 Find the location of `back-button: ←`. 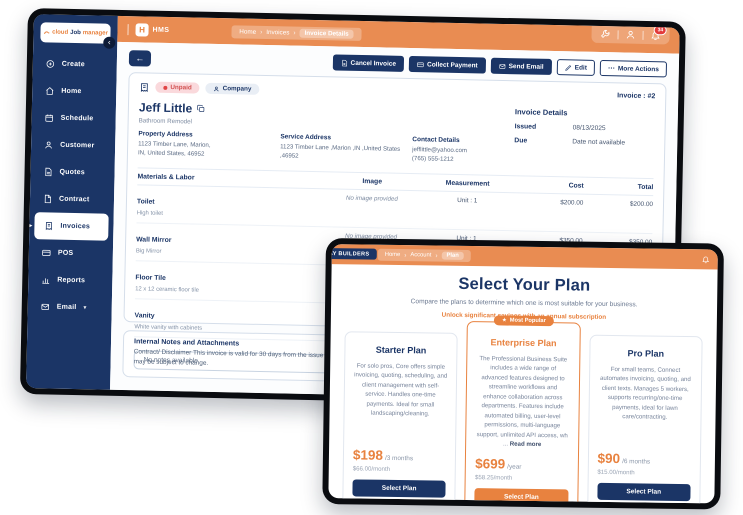

back-button: ← is located at coordinates (140, 58).